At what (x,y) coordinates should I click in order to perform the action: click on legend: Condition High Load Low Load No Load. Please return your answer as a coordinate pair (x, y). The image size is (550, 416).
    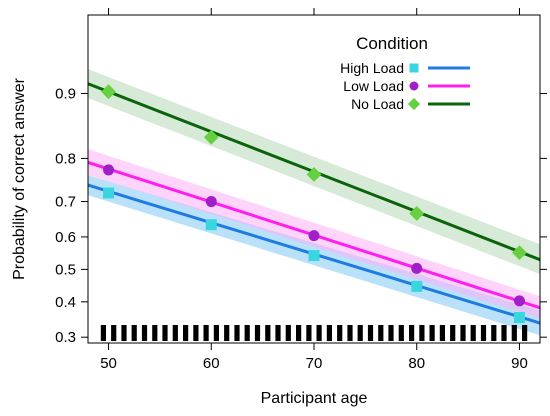
    Looking at the image, I should click on (405, 73).